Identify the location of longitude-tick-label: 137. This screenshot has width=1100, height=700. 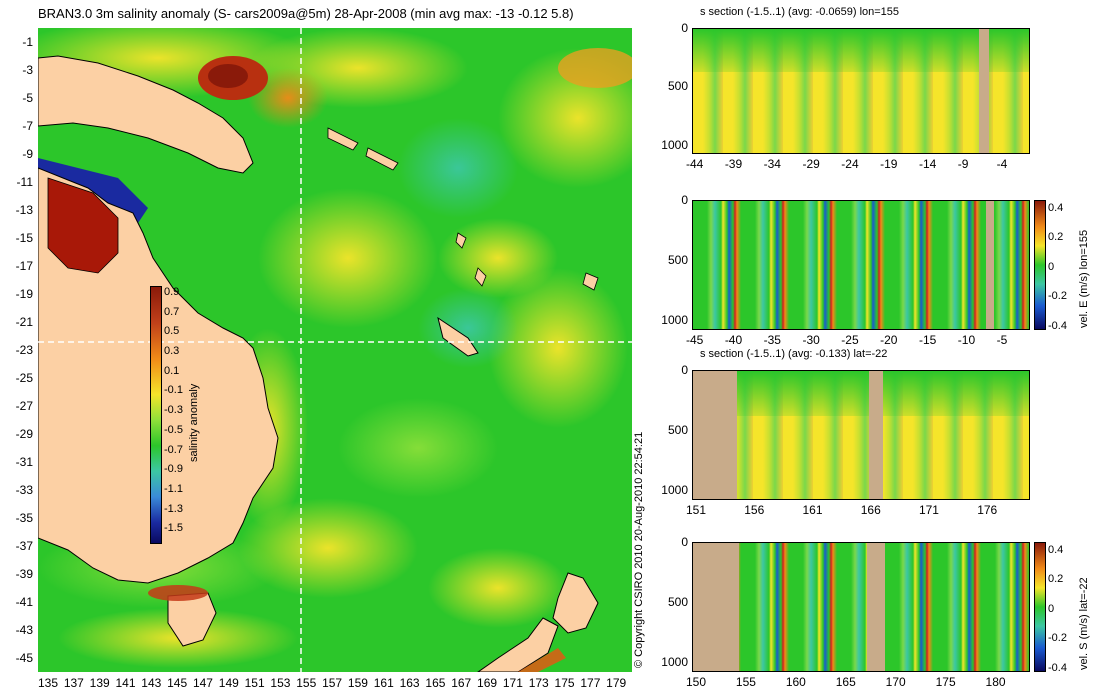
(73, 683).